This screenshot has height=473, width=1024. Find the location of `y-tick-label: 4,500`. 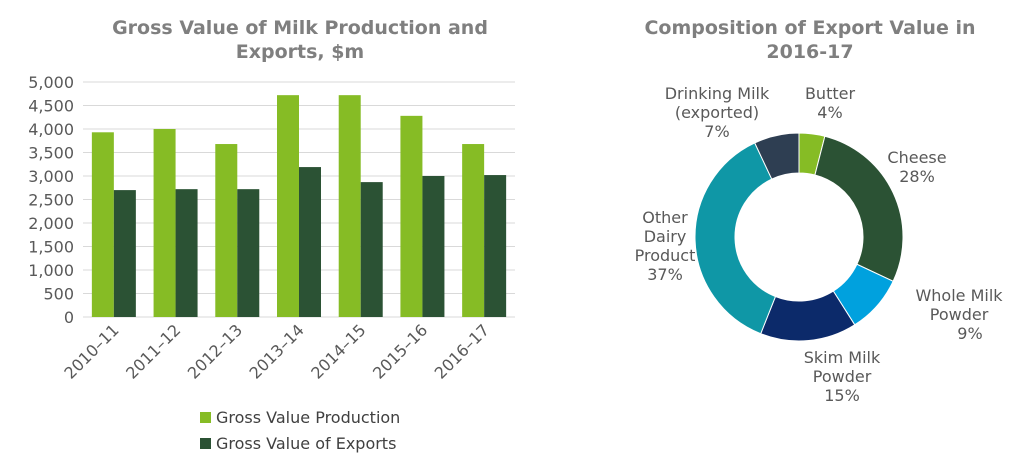

y-tick-label: 4,500 is located at coordinates (51, 106).